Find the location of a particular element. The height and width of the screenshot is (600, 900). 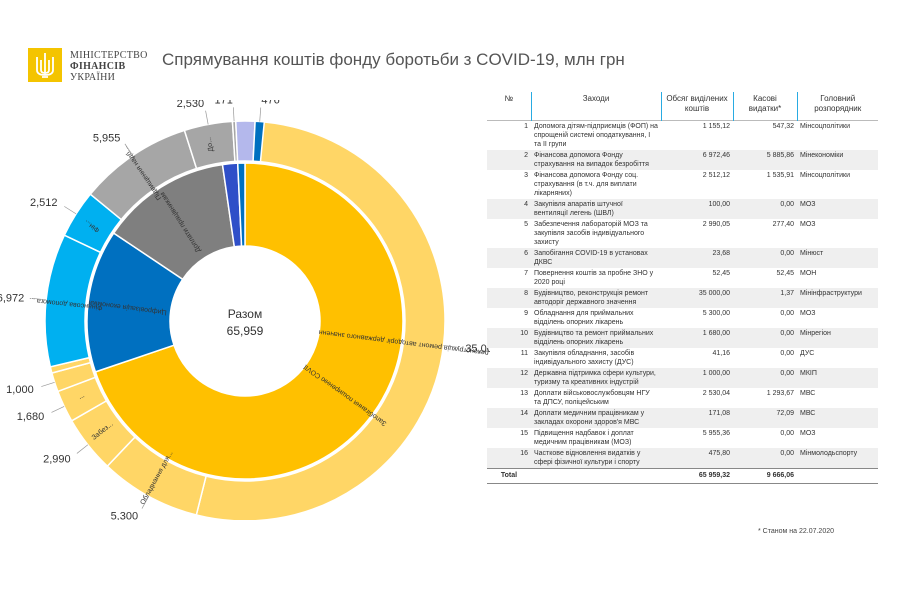

value-label: 2,530 is located at coordinates (191, 105).